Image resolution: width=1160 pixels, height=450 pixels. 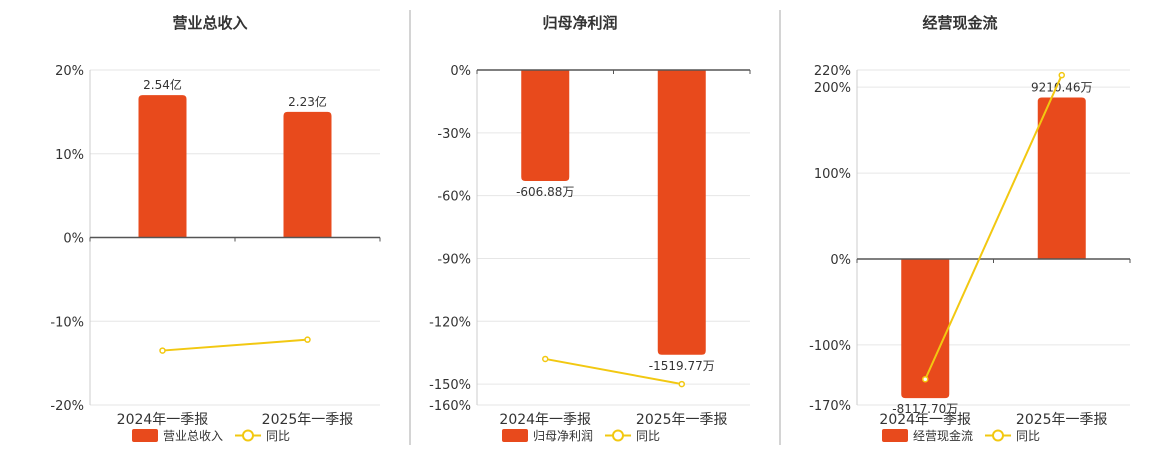 What do you see at coordinates (579, 23) in the screenshot?
I see `chart-title: 归母净利润` at bounding box center [579, 23].